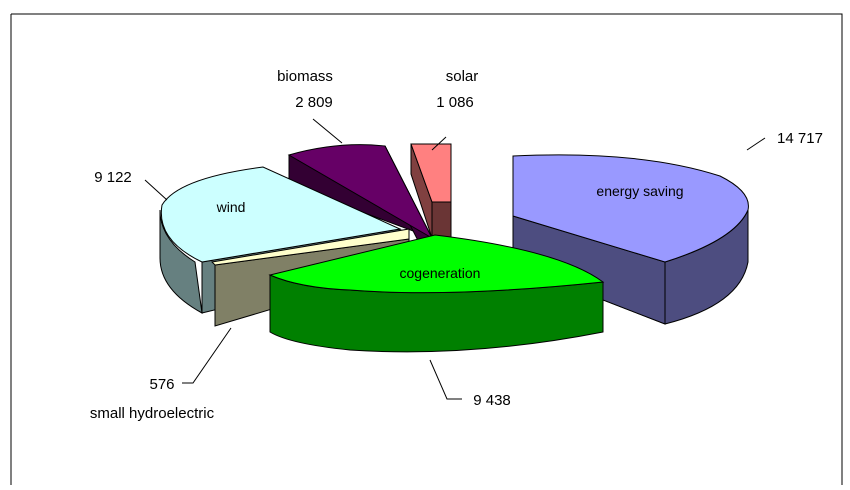 The height and width of the screenshot is (490, 850). I want to click on leader-cogeneration, so click(445, 379).